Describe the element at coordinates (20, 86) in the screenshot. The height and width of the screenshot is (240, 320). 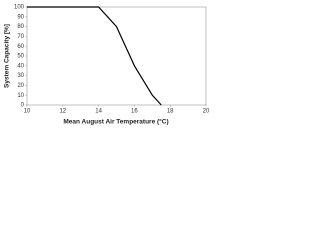
I see `y-tick-label: 20` at that location.